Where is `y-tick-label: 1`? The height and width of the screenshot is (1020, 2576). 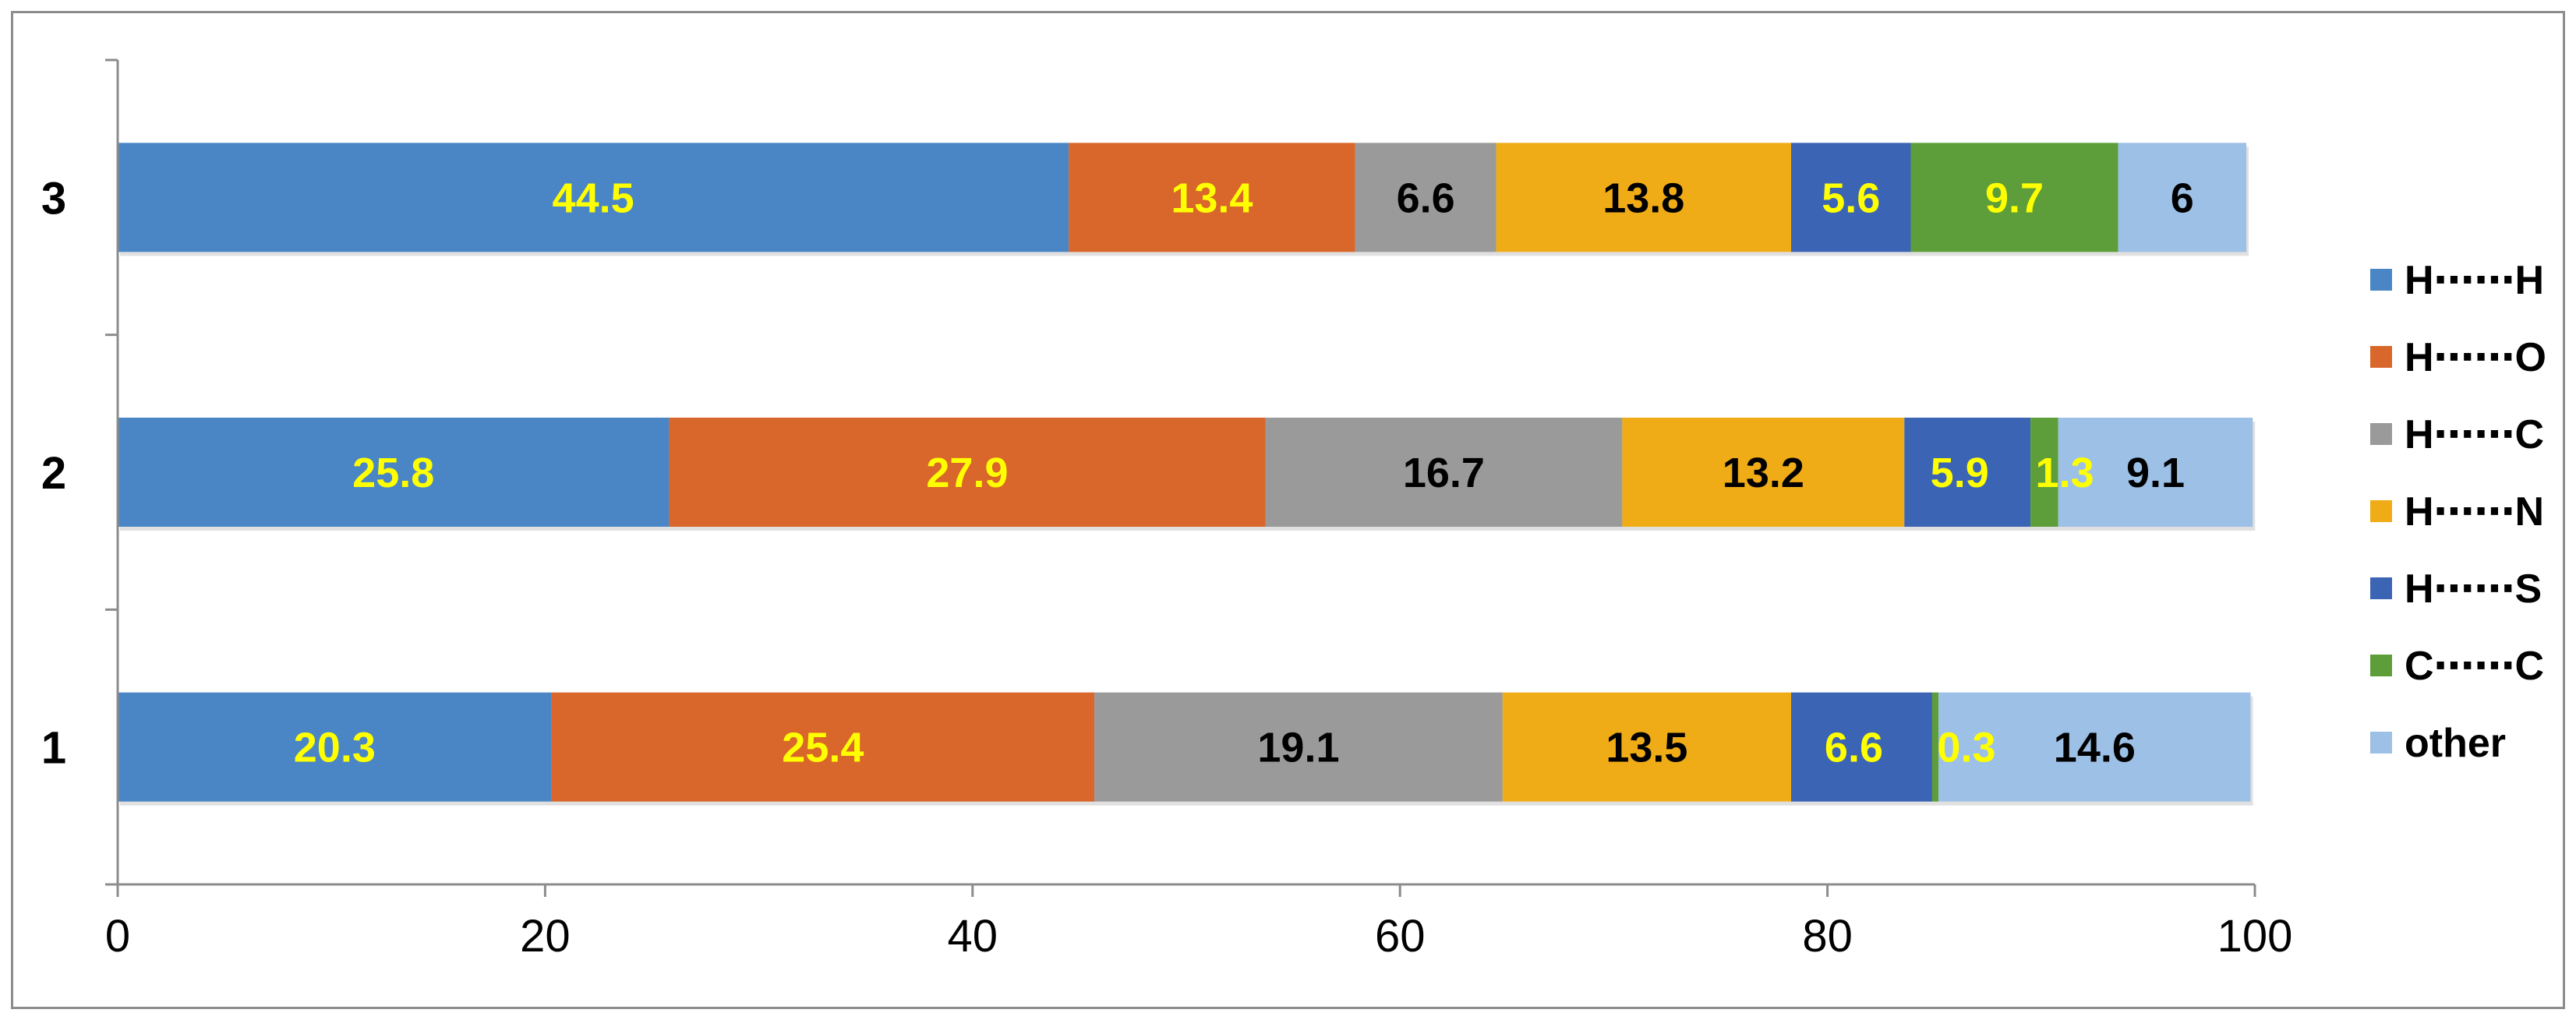 y-tick-label: 1 is located at coordinates (53, 749).